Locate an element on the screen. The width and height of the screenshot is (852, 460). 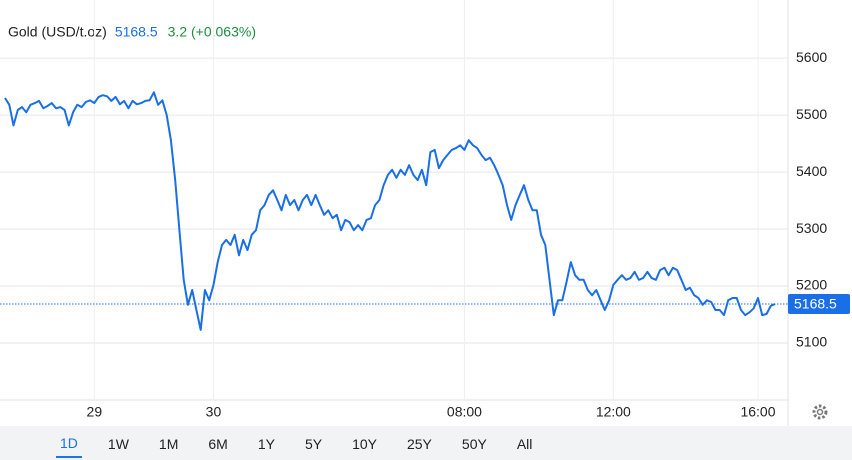
price-tag is located at coordinates (819, 303).